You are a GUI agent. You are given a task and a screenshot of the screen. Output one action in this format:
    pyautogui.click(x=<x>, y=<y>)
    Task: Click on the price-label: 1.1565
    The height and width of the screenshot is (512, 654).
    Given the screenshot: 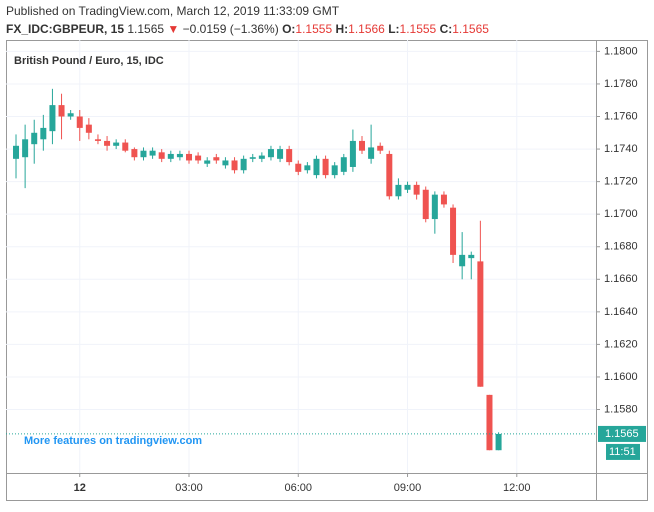 What is the action you would take?
    pyautogui.click(x=622, y=434)
    